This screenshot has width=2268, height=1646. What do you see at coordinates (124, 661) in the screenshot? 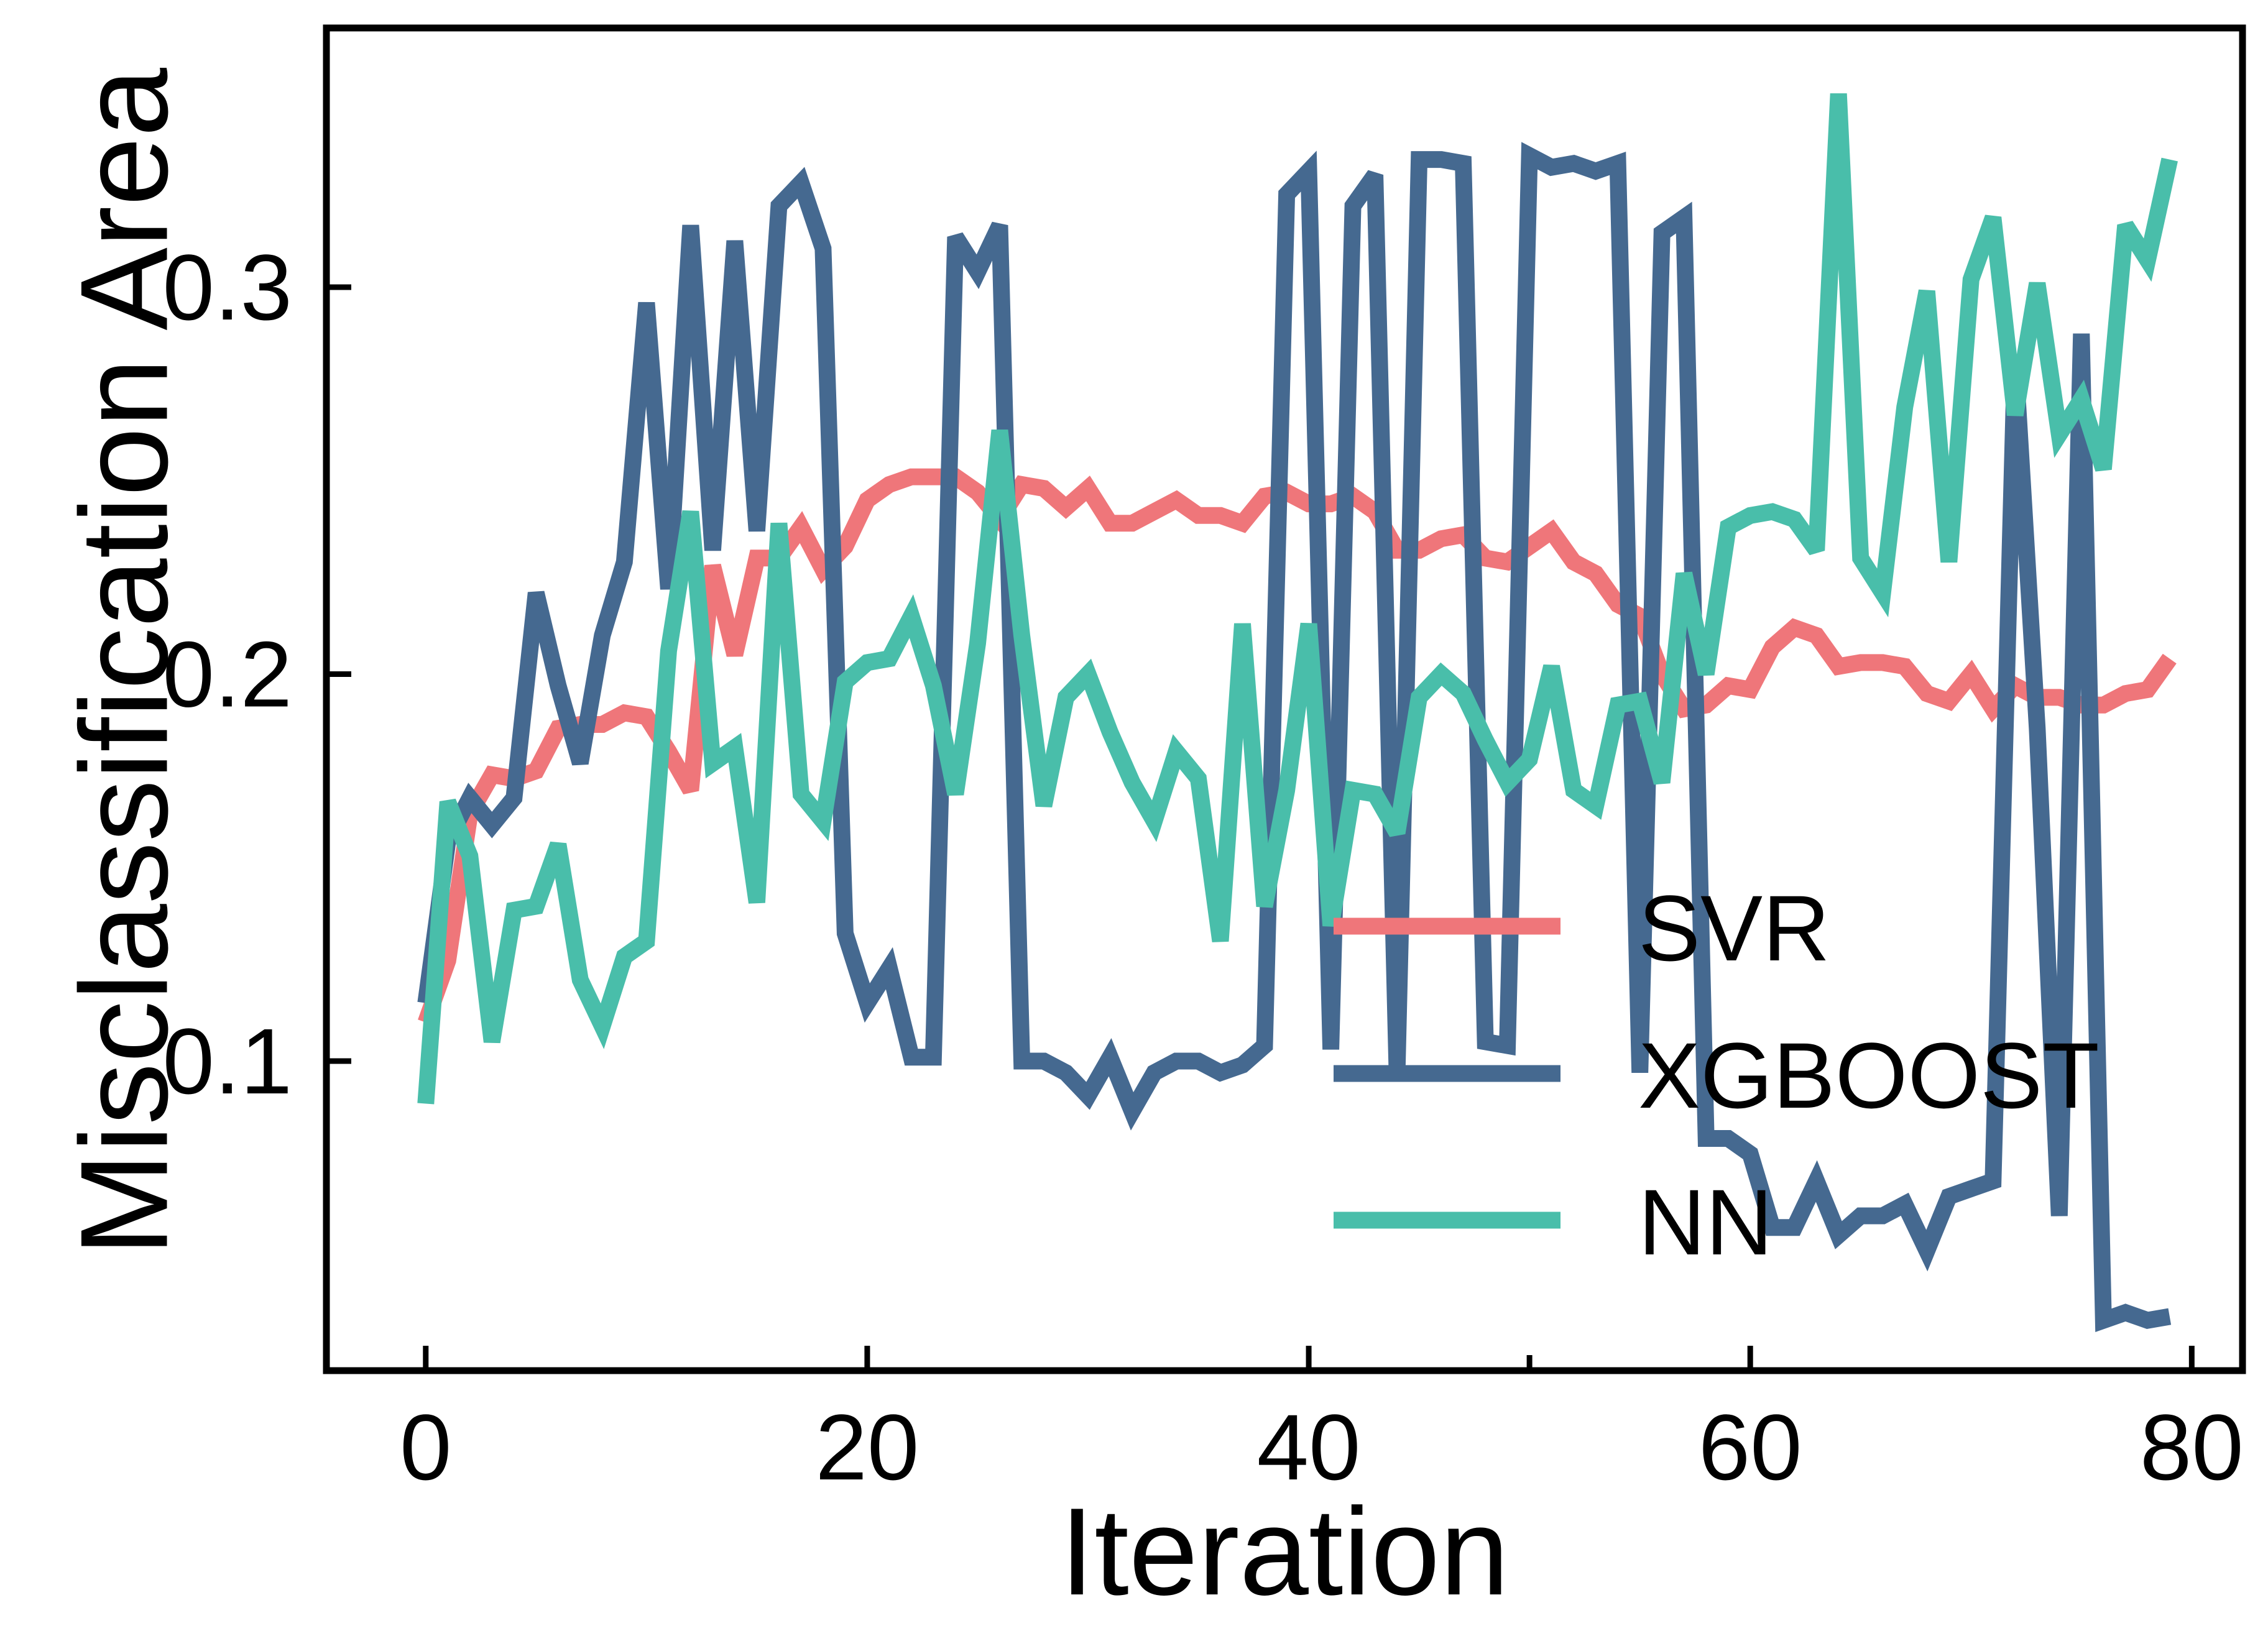
I see `y-axis-title: Misclassification Area` at bounding box center [124, 661].